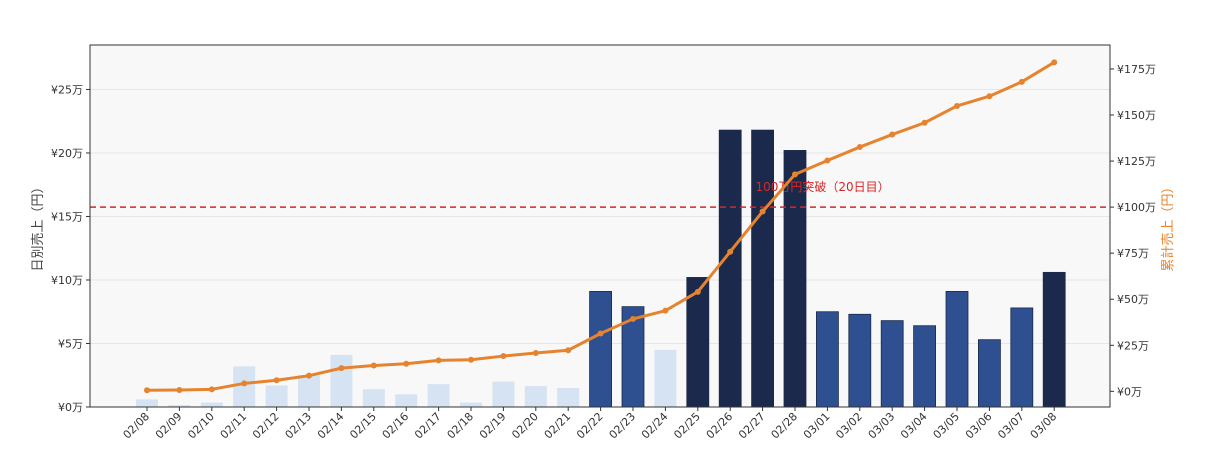 The width and height of the screenshot is (1230, 462). Describe the element at coordinates (1133, 345) in the screenshot. I see `right-tick-label: ¥25万` at that location.